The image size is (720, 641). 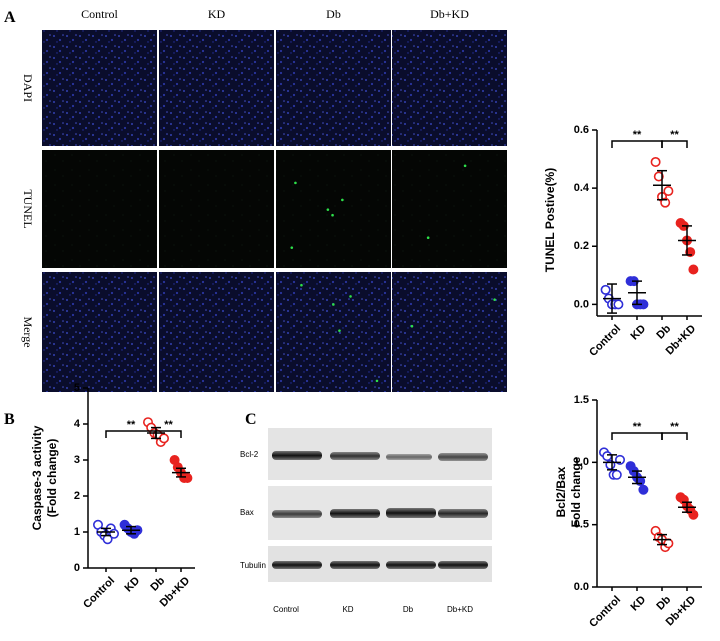 I want to click on panel-label: C, so click(x=251, y=419).